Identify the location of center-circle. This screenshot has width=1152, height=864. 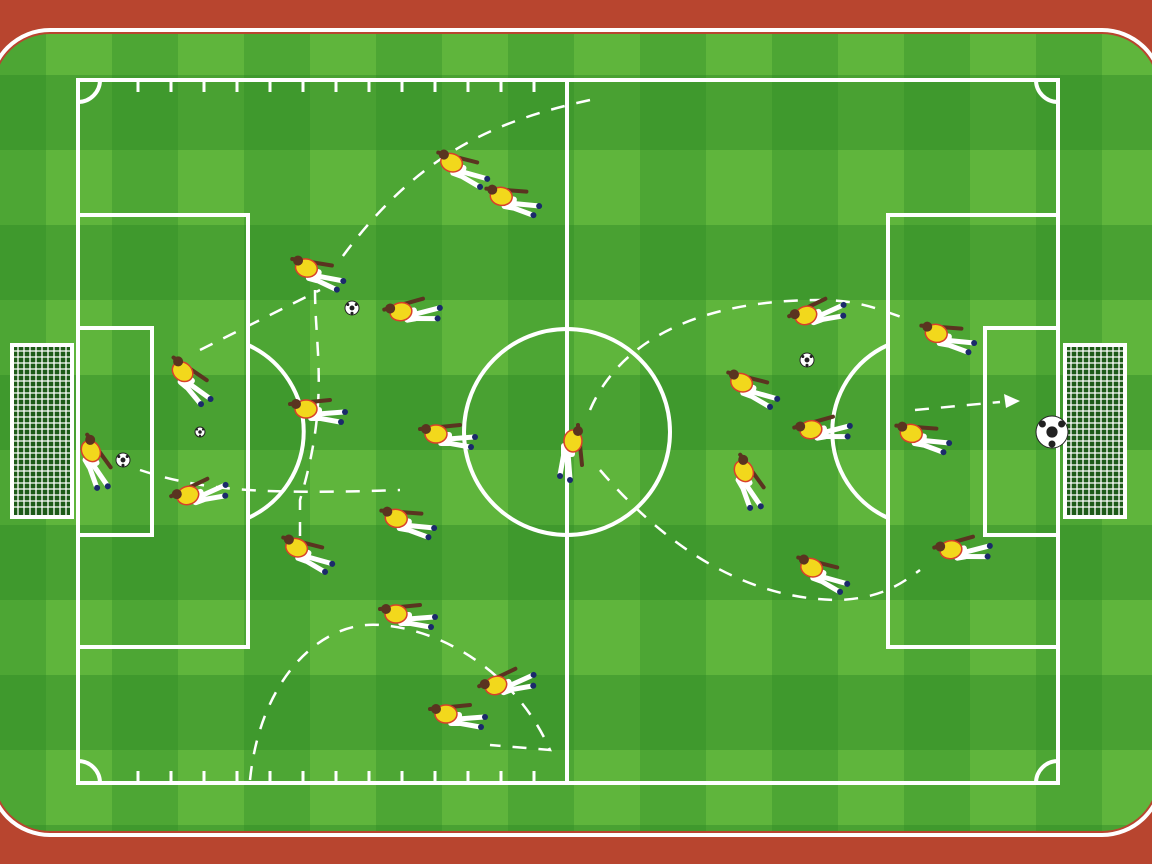
(567, 432).